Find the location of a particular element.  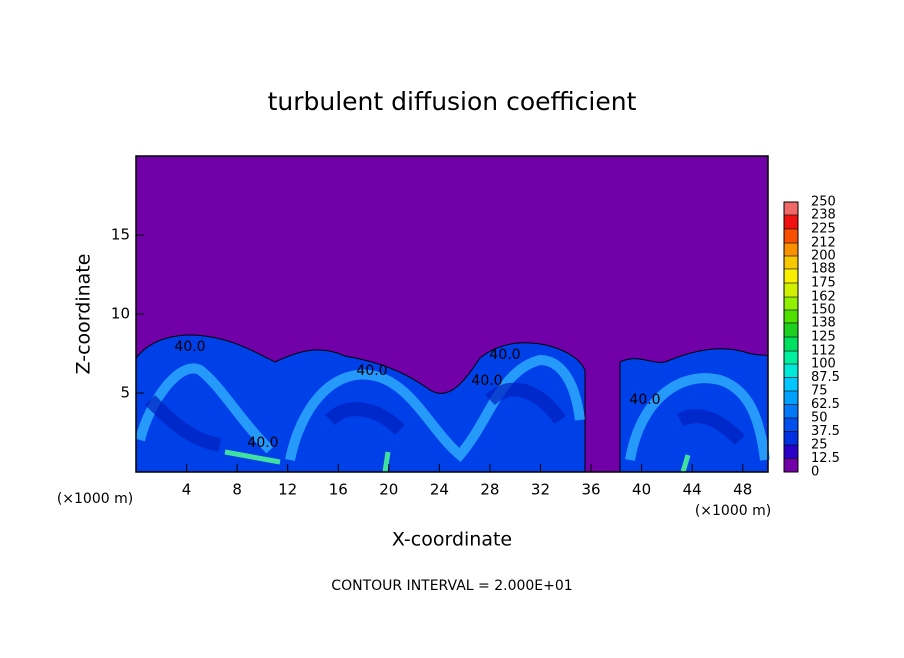

colorbar-label: 175 is located at coordinates (823, 283).